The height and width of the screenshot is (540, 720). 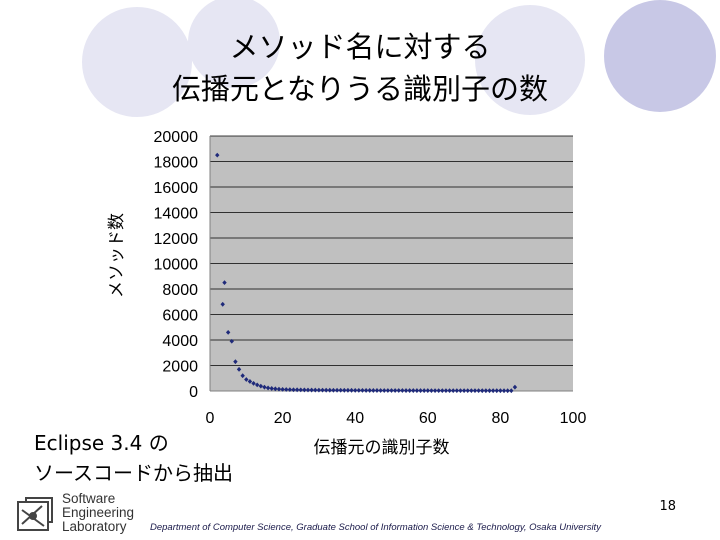 I want to click on source-note: Eclipse 3.4 の ソースコードから抽出, so click(x=133, y=458).